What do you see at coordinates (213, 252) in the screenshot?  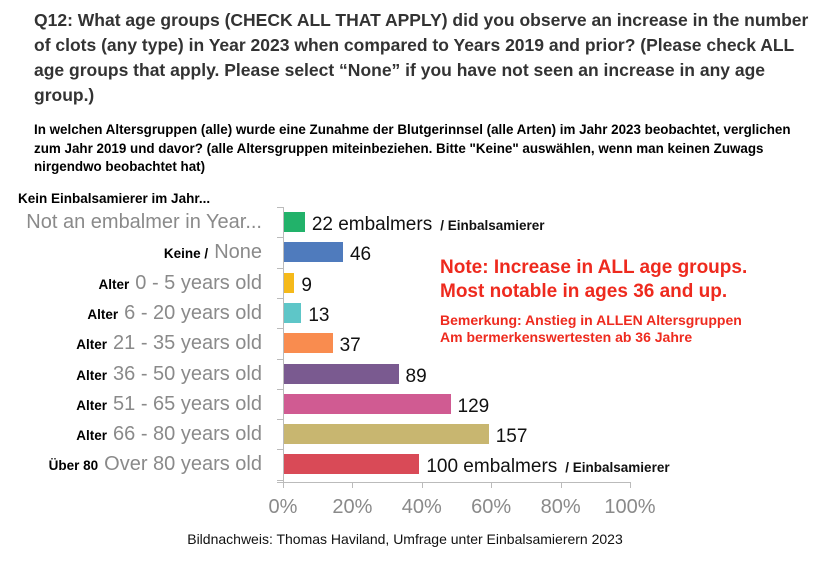 I see `category-label: Keine / None` at bounding box center [213, 252].